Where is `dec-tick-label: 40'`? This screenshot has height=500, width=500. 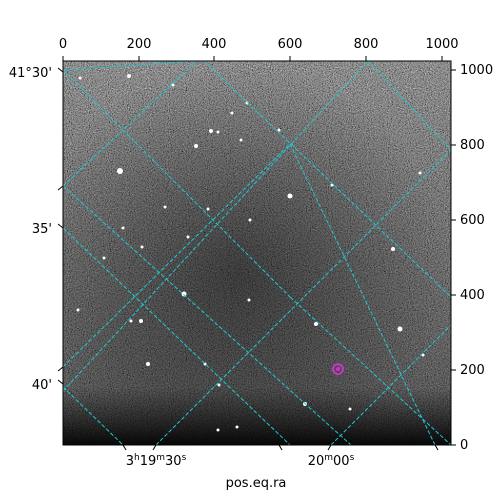
dec-tick-label: 40' is located at coordinates (42, 385).